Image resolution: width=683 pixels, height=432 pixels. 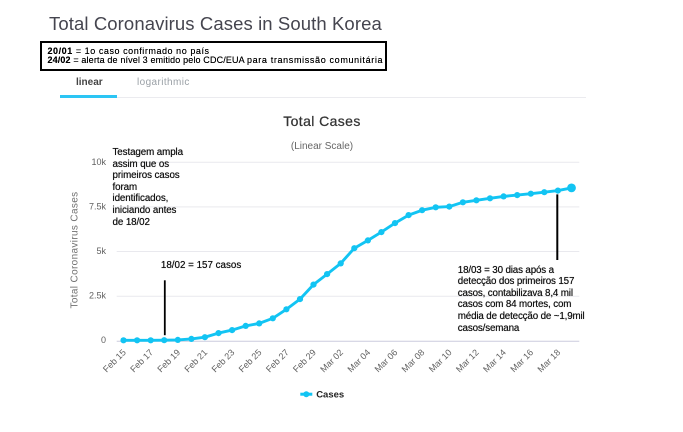 I want to click on svg-text: Mar 02, so click(x=331, y=360).